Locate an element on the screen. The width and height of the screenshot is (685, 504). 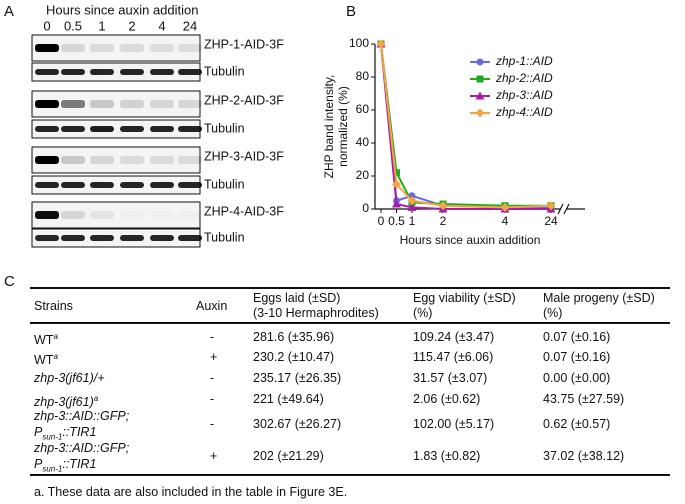
strain-text: WT is located at coordinates (44, 360).